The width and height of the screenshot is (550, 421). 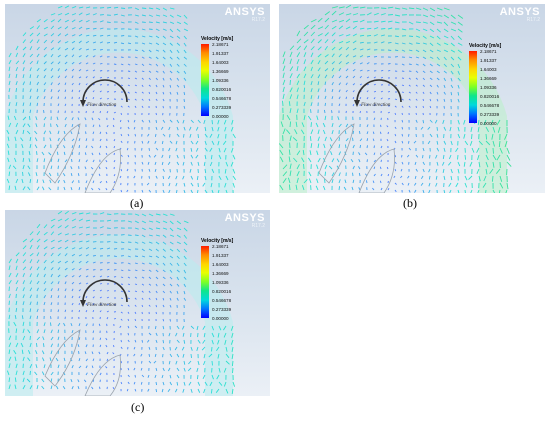 I want to click on legend-tick: 1.64003, so click(x=488, y=69).